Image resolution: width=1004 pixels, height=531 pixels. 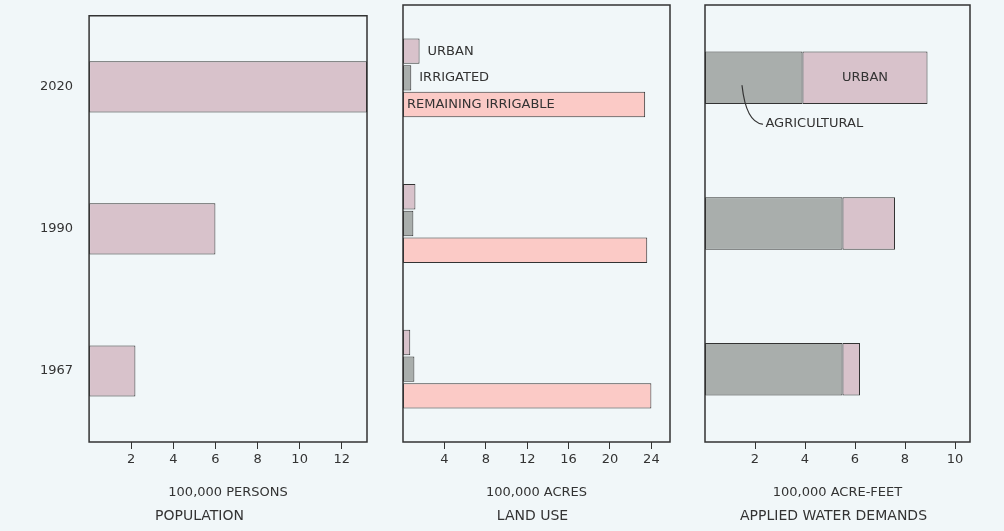 I want to click on text: POPULATION, so click(x=199, y=515).